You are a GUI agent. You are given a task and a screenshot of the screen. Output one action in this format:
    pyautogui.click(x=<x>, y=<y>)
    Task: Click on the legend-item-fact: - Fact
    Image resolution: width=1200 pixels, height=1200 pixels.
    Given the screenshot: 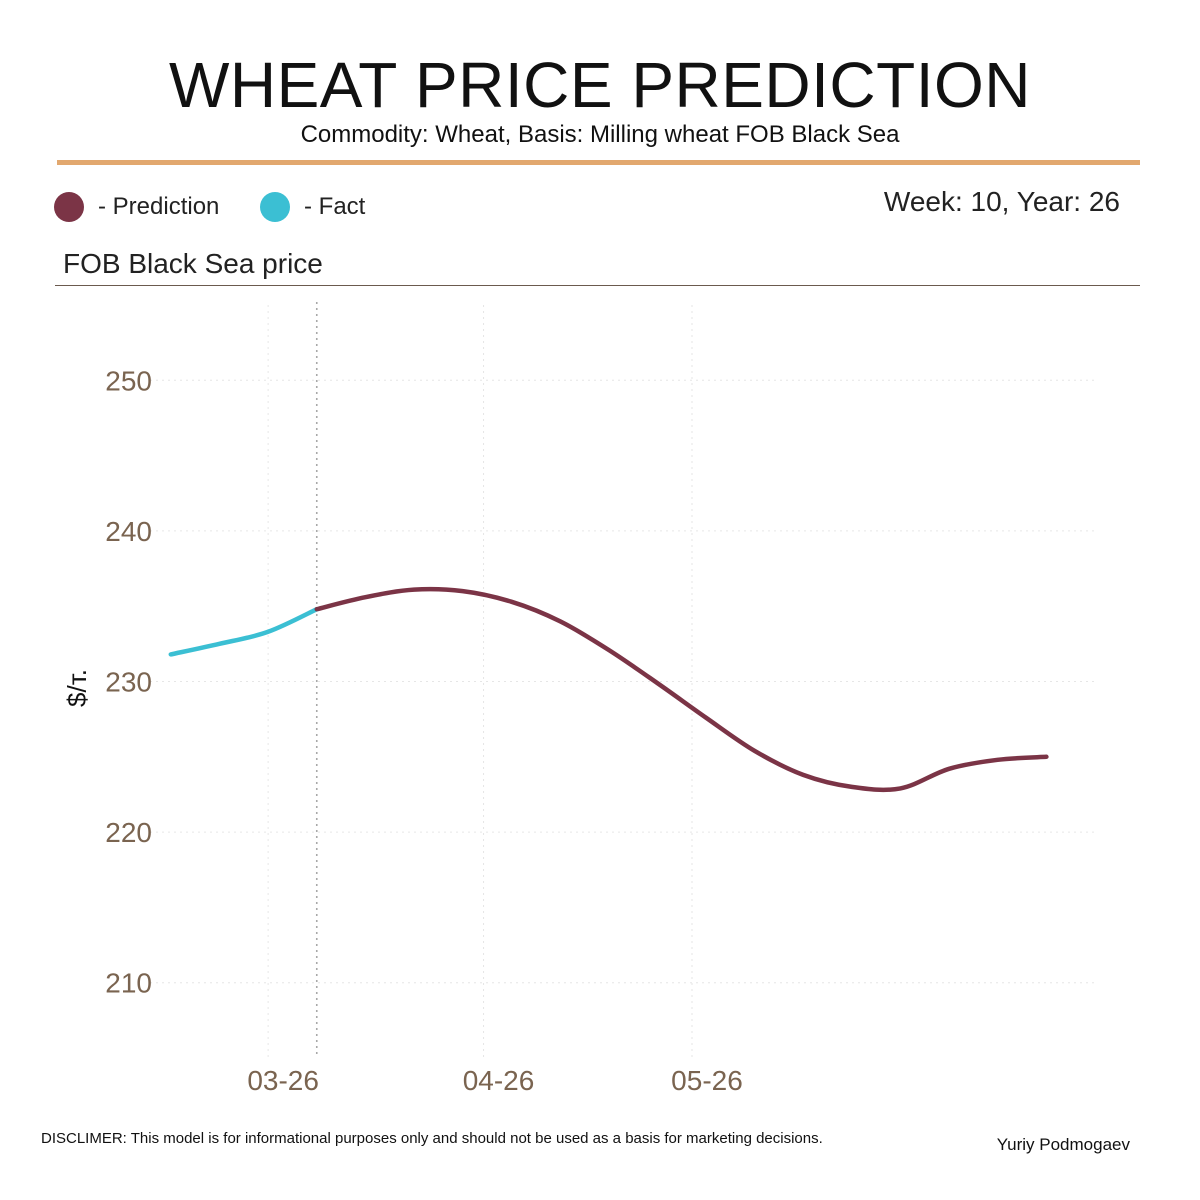 What is the action you would take?
    pyautogui.click(x=312, y=207)
    